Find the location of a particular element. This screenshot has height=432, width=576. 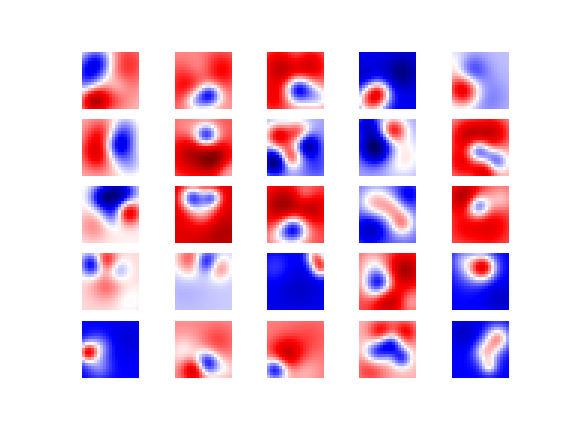

heatmap-tile-r1-c5 is located at coordinates (480, 80).